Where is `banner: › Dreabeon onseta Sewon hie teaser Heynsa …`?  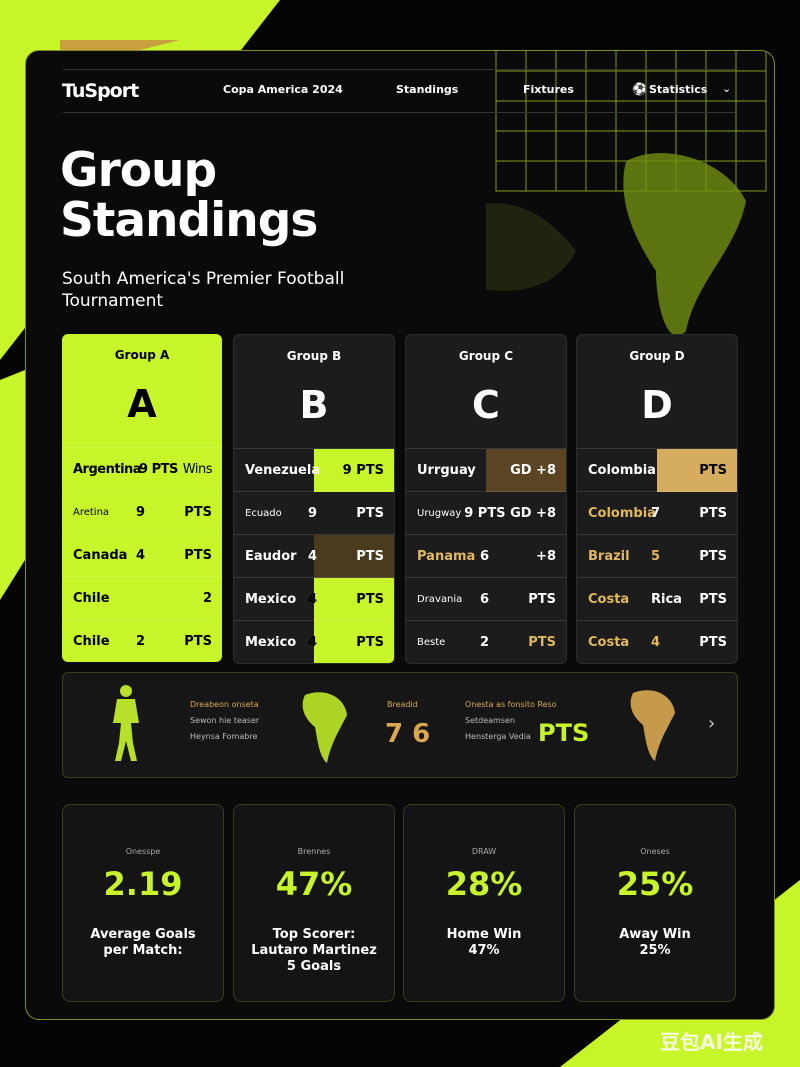 banner: › Dreabeon onseta Sewon hie teaser Heynsa … is located at coordinates (400, 725).